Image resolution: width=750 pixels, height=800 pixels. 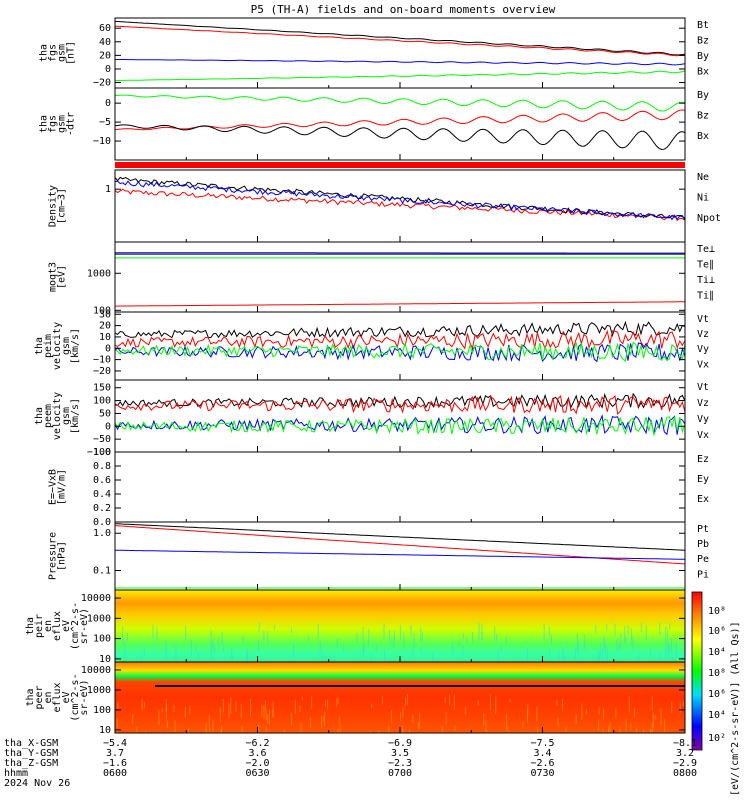 I want to click on panel-pressure: 1.0 0.1 Pressure[nPa] Pt Pb Pe Pi, so click(x=378, y=556).